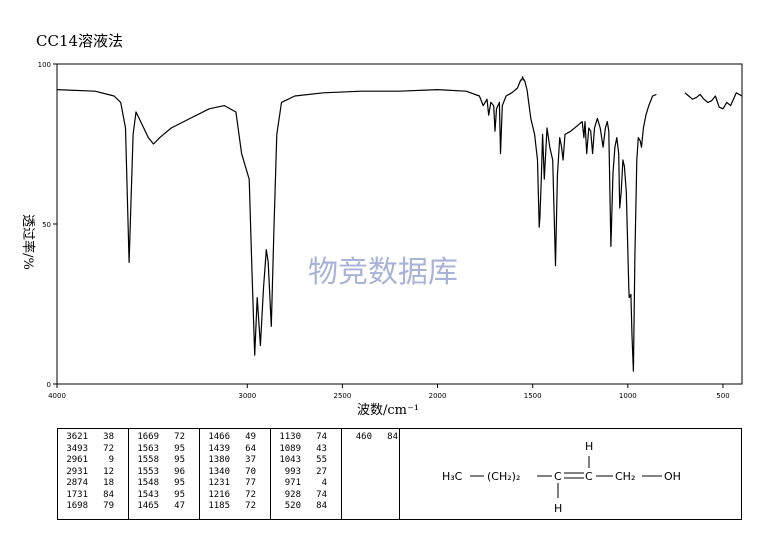  Describe the element at coordinates (93, 484) in the screenshot. I see `peak-row: 2874 18` at that location.